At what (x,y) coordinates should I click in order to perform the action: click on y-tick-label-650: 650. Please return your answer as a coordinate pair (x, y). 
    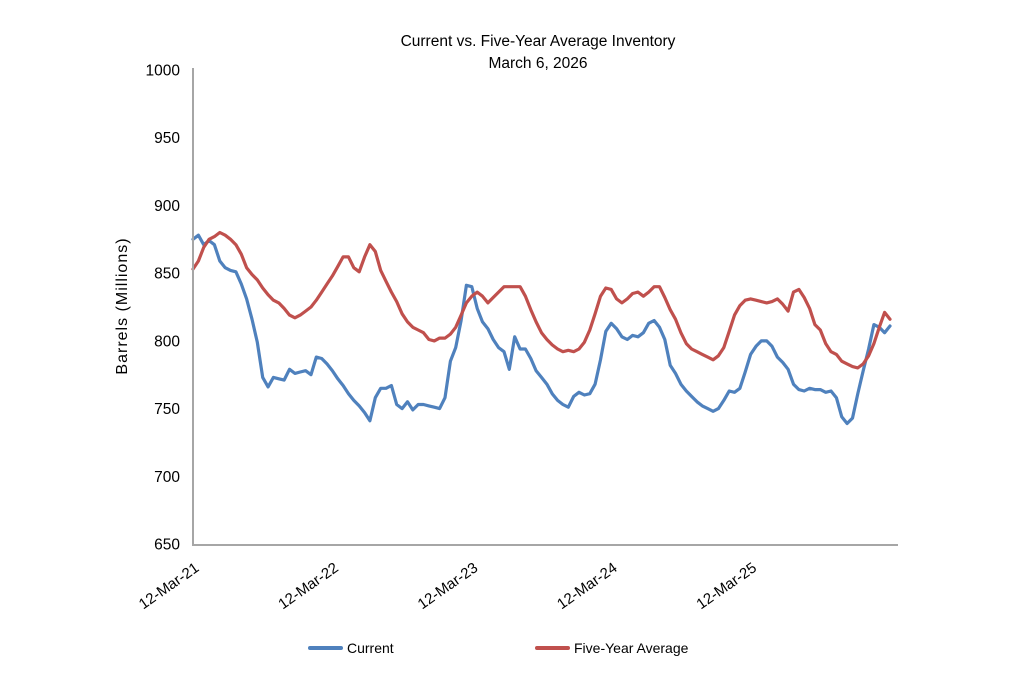
    Looking at the image, I should click on (167, 545).